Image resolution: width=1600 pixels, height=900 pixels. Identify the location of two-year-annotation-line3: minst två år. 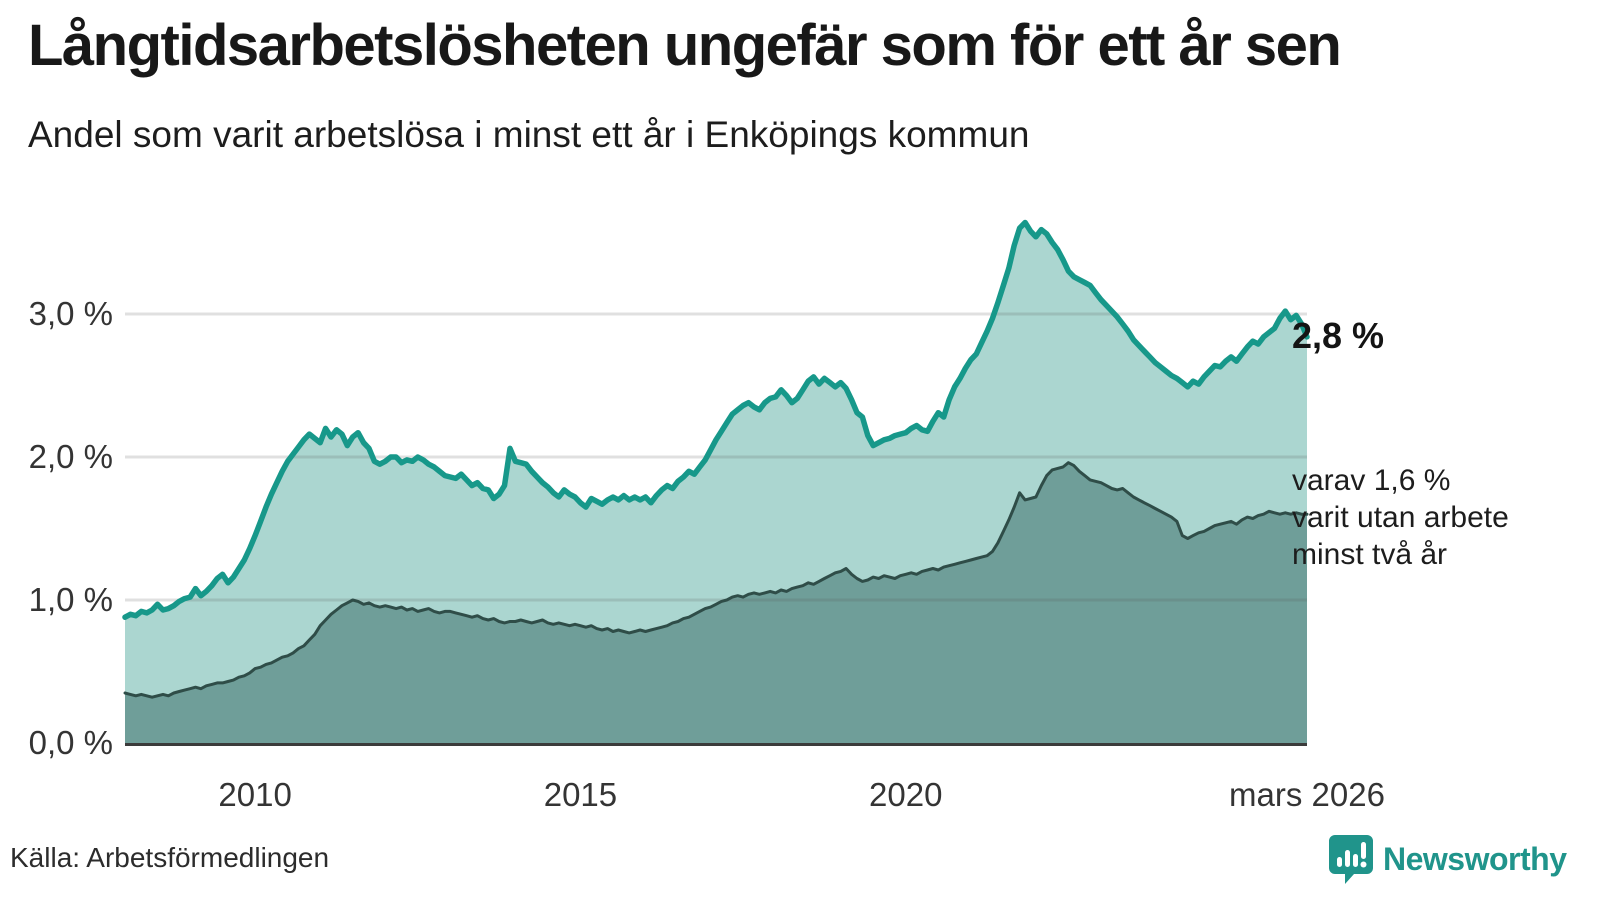
(1370, 554).